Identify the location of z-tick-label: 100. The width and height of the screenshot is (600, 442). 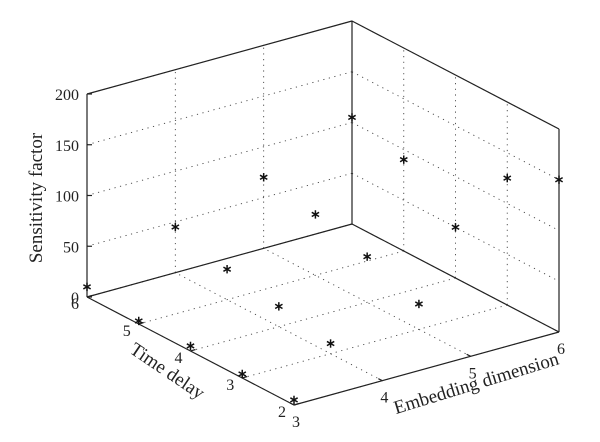
(67, 197).